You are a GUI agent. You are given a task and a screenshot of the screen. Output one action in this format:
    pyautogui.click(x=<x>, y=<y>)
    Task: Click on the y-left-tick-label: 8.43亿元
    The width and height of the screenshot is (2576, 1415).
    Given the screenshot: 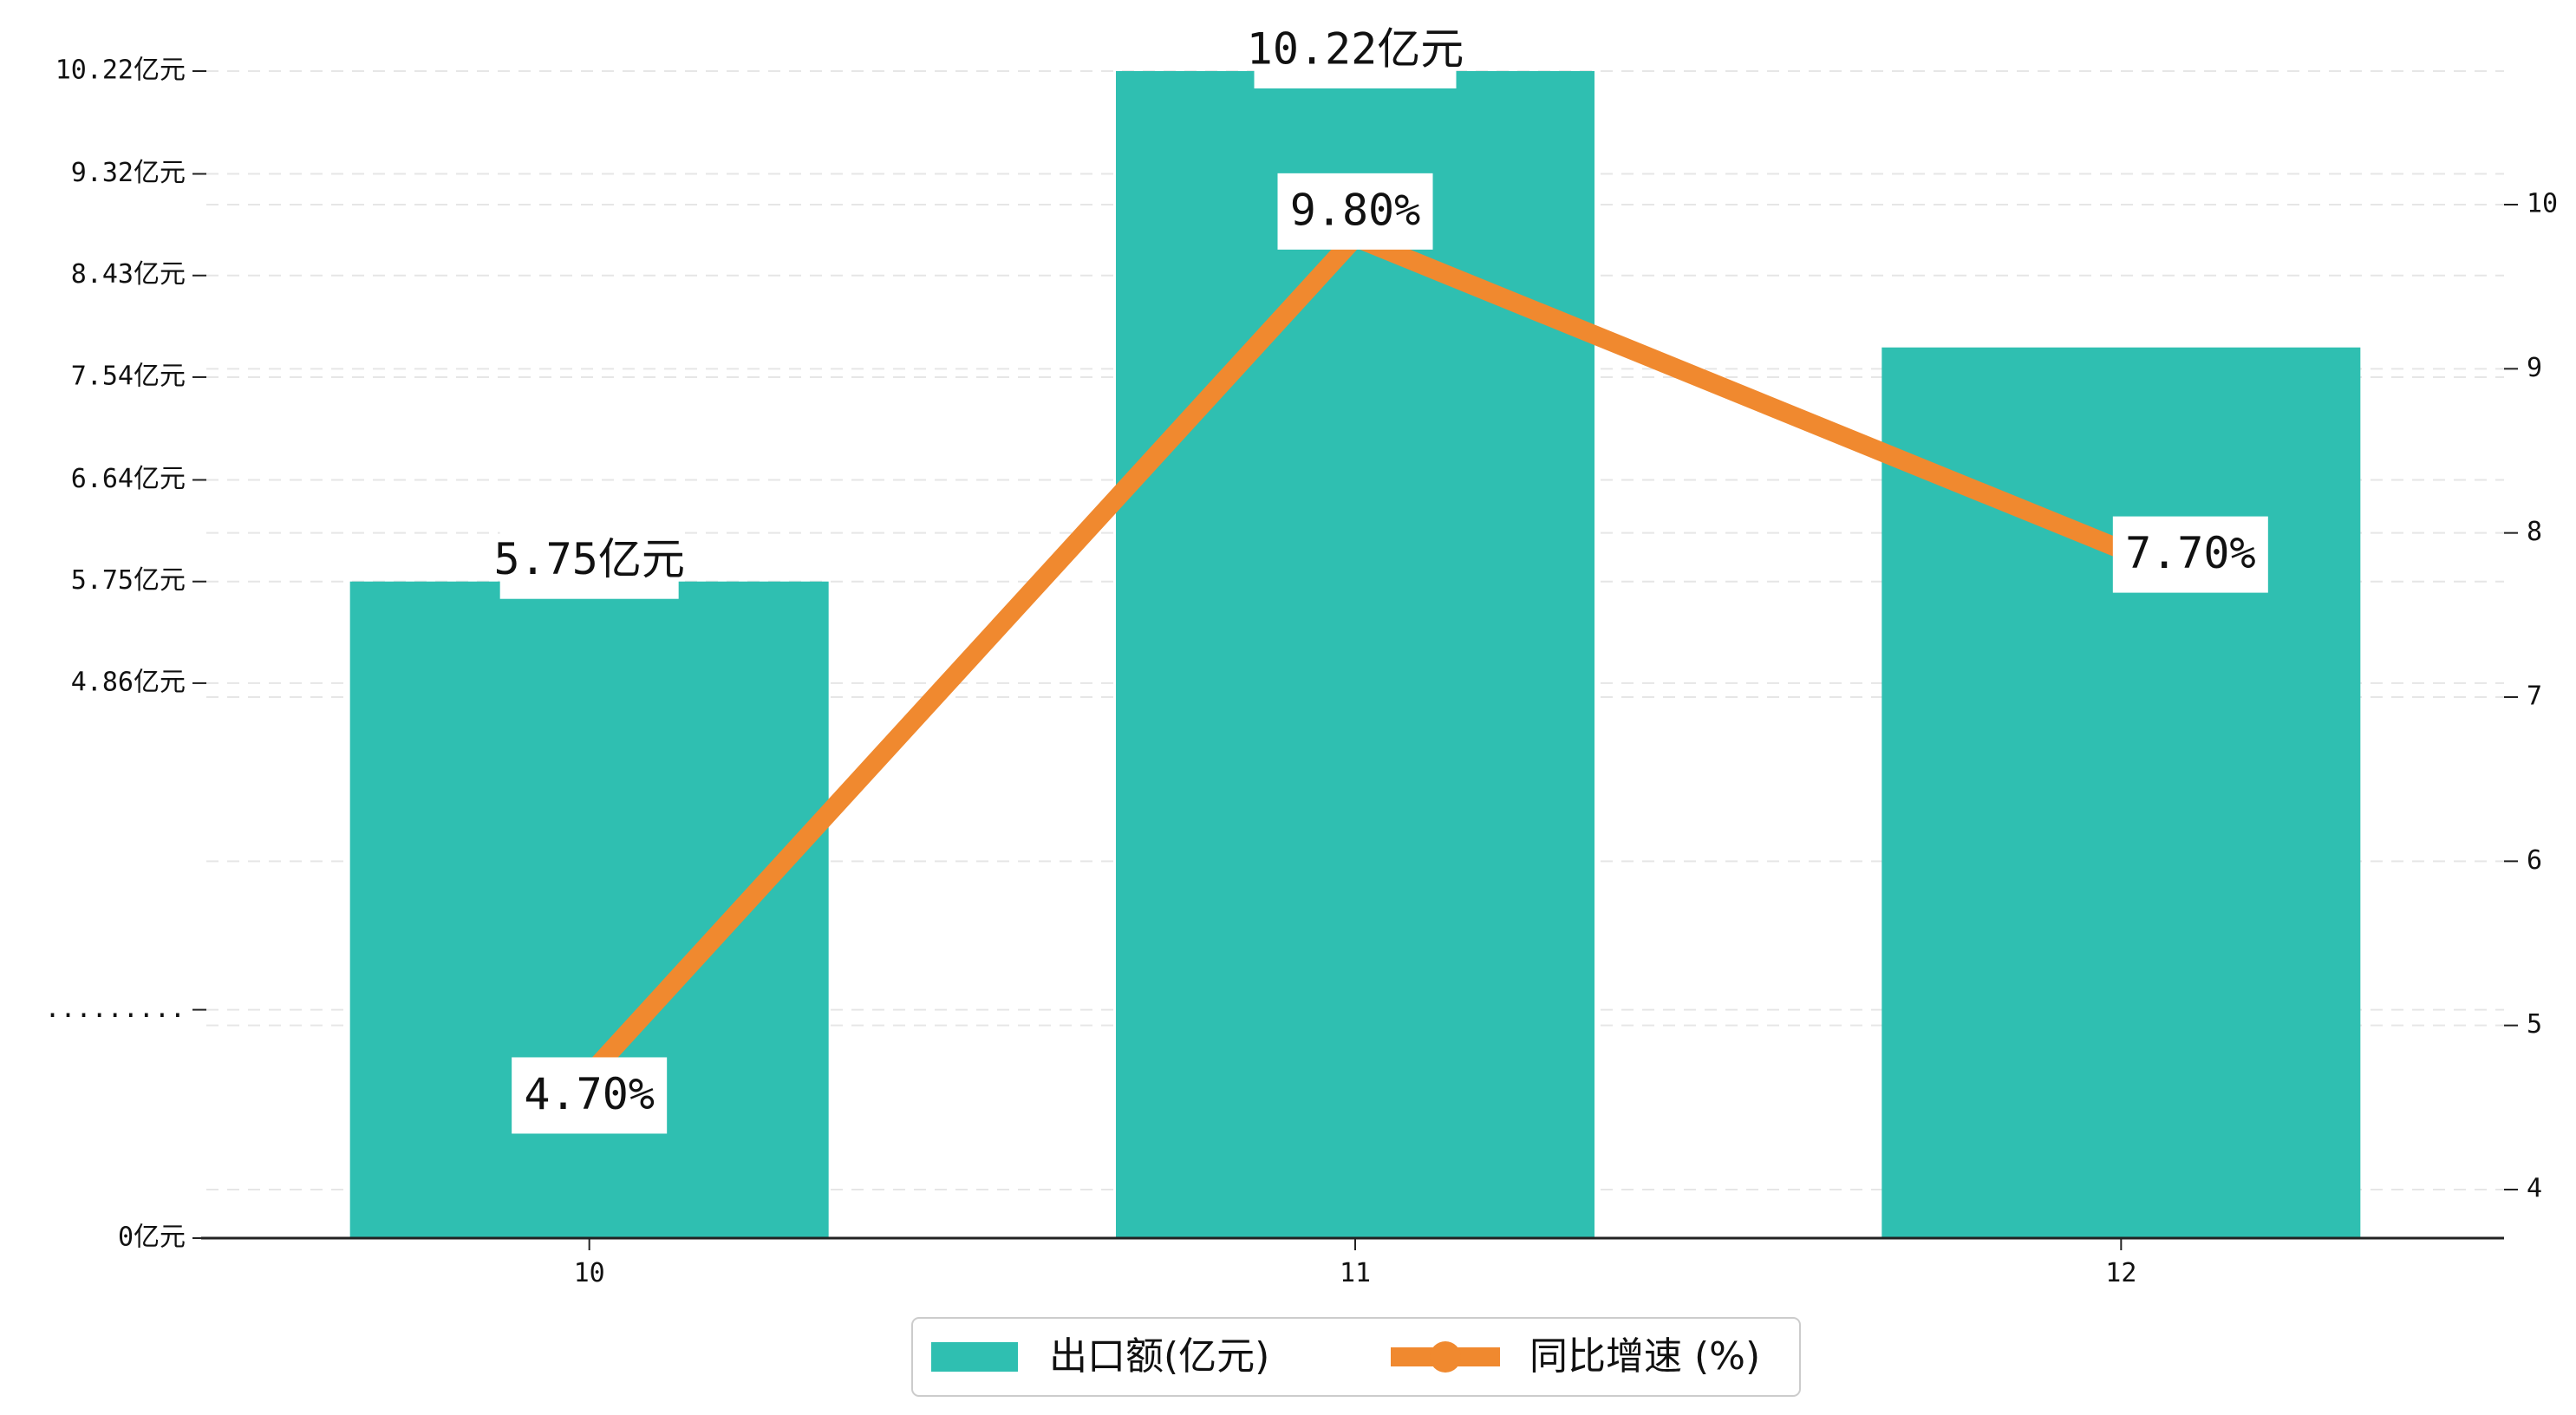 What is the action you would take?
    pyautogui.click(x=128, y=274)
    